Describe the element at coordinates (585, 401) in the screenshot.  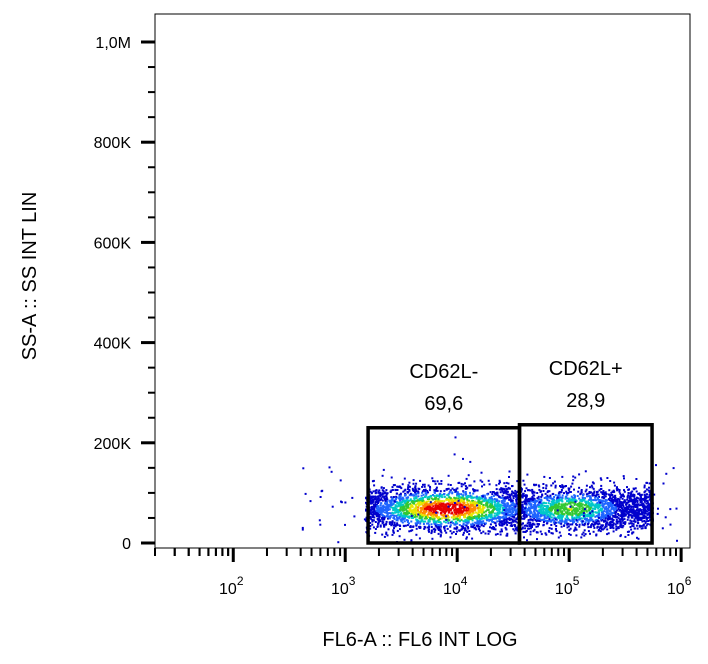
I see `gate-percent: 28,9` at that location.